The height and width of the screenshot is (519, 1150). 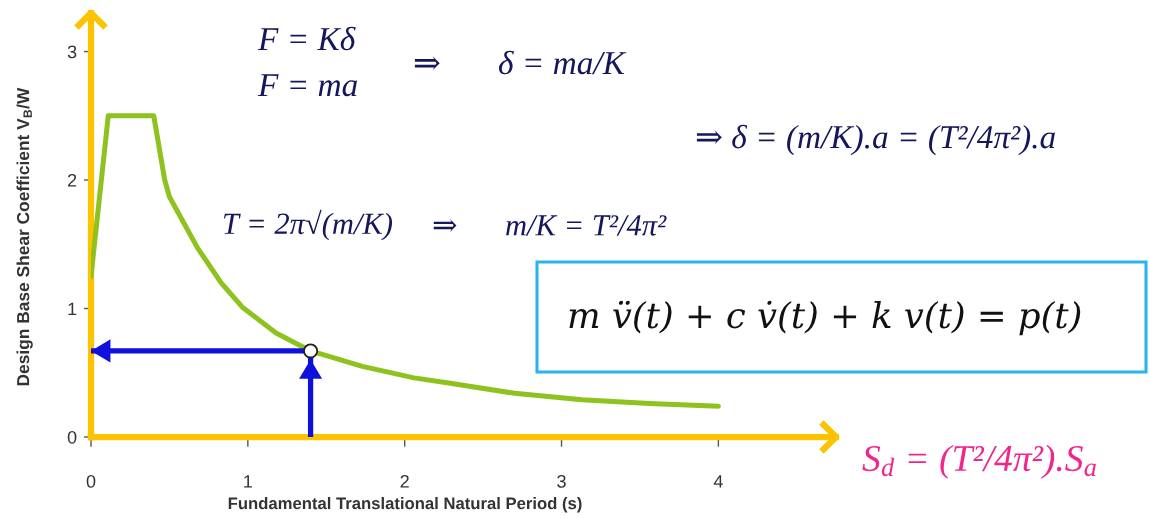 I want to click on x-axis-title: Fundamental Translational Natural Period (s), so click(x=405, y=505).